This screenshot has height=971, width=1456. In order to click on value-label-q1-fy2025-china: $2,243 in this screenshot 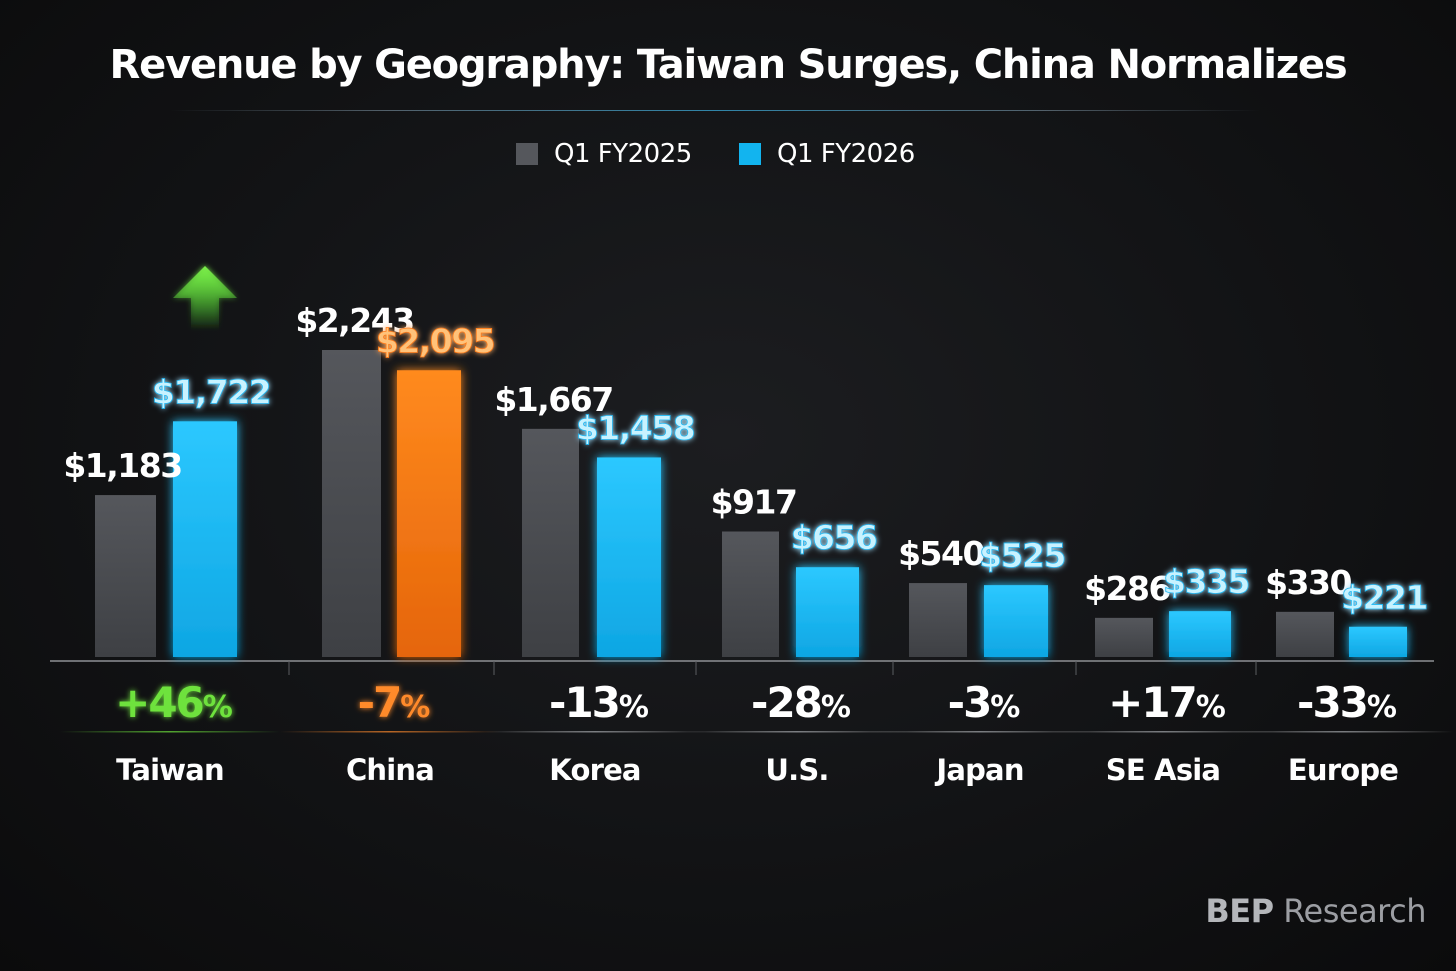, I will do `click(354, 320)`.